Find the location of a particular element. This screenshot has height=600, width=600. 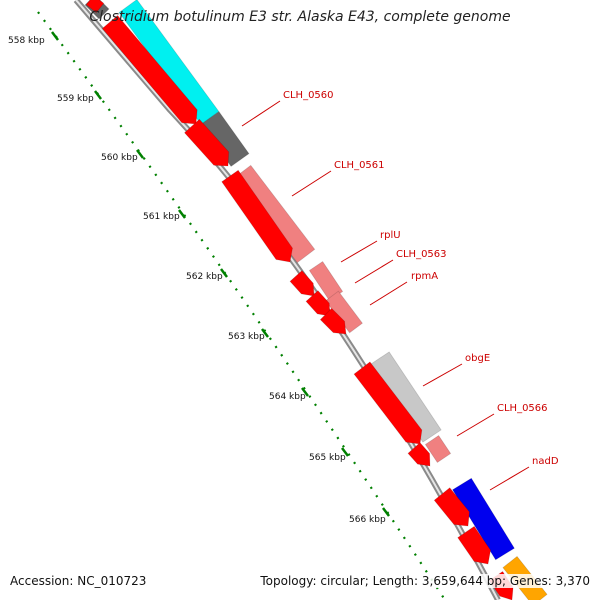

tick-label: 562 kbp is located at coordinates (204, 277).